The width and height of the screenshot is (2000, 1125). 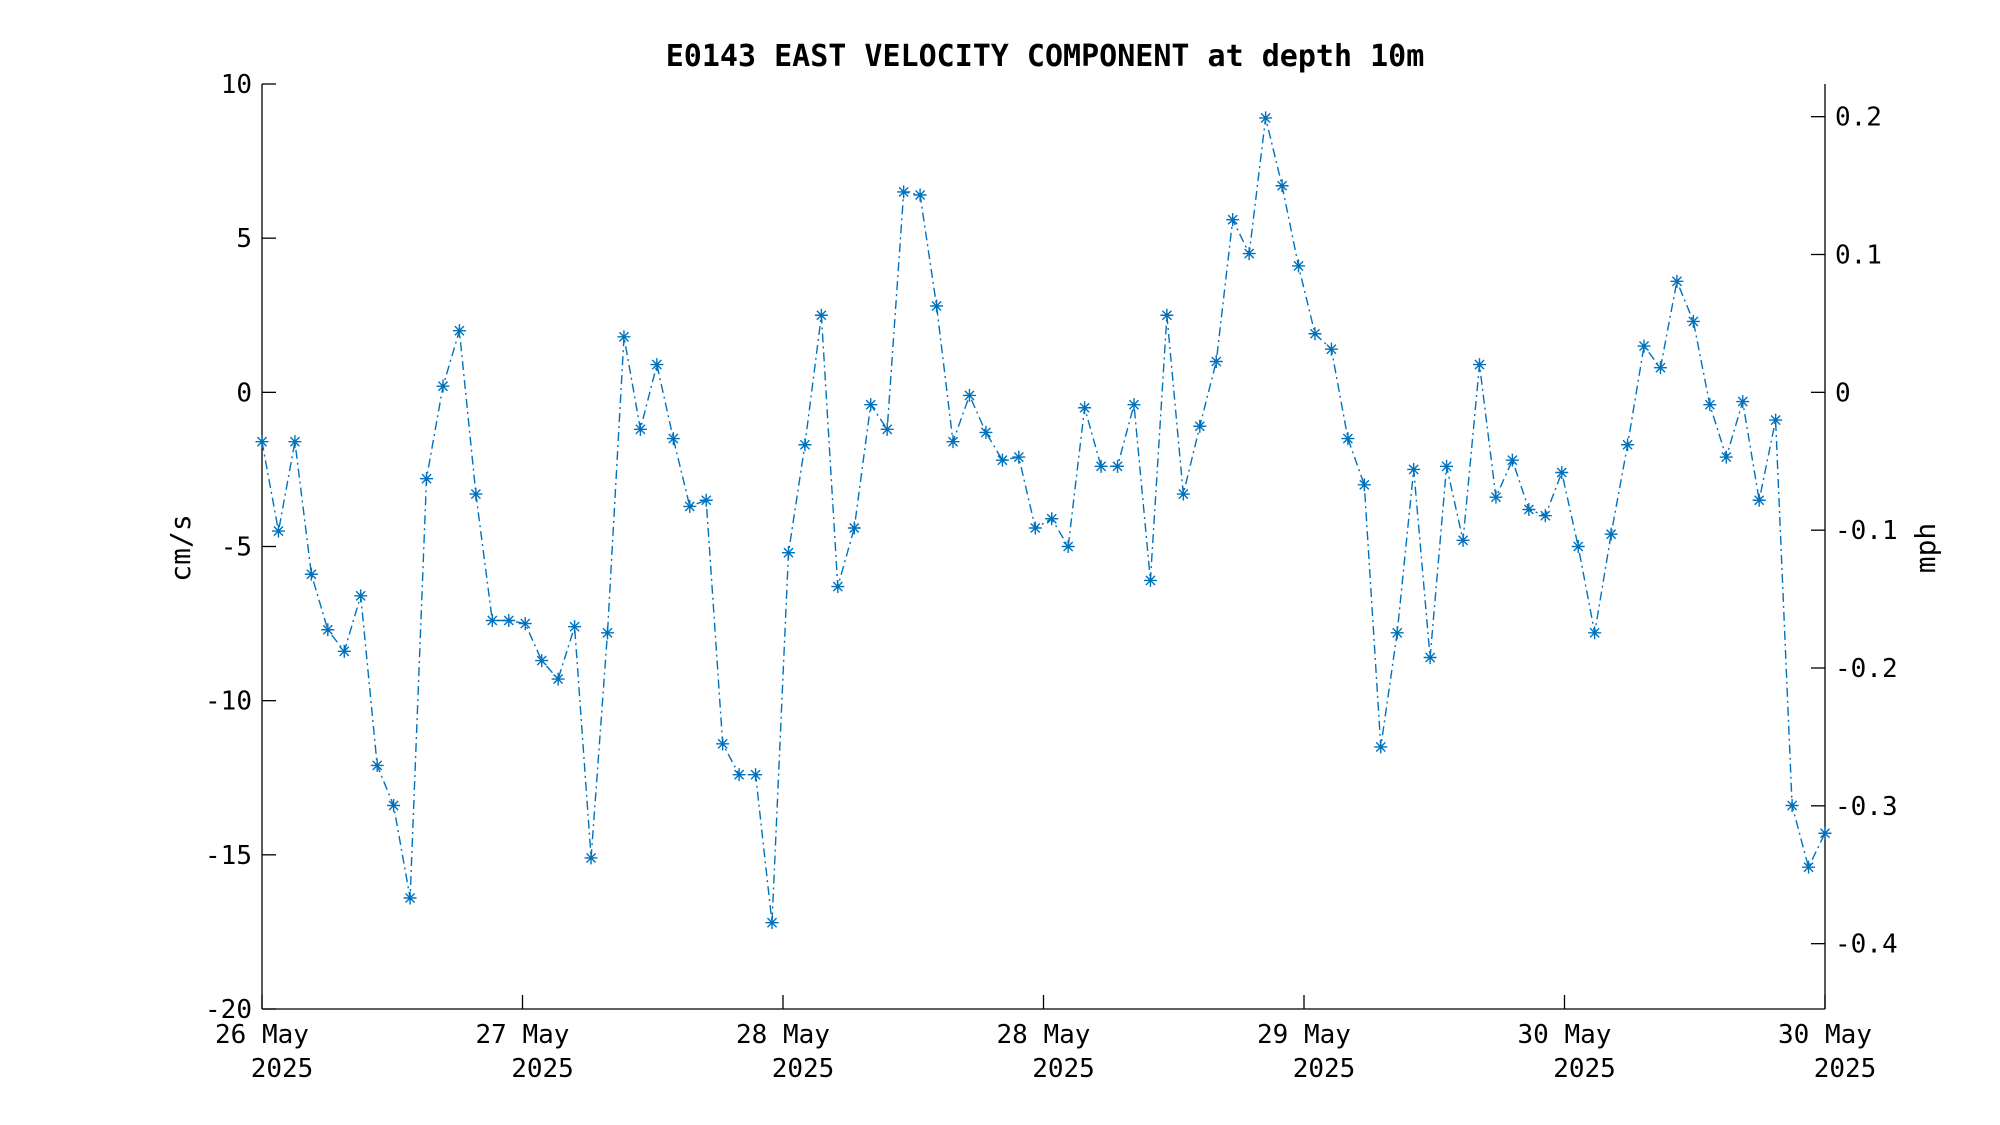 I want to click on y-tick-label: -5, so click(x=236, y=548).